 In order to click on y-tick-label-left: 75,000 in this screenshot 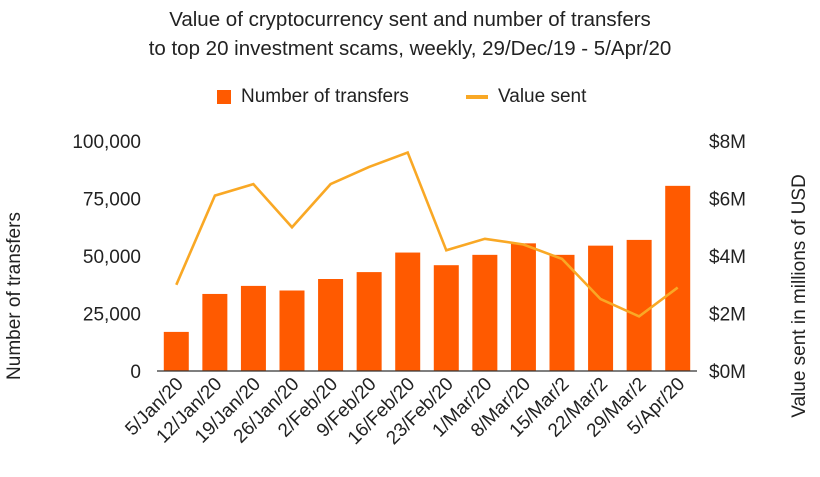, I will do `click(112, 200)`.